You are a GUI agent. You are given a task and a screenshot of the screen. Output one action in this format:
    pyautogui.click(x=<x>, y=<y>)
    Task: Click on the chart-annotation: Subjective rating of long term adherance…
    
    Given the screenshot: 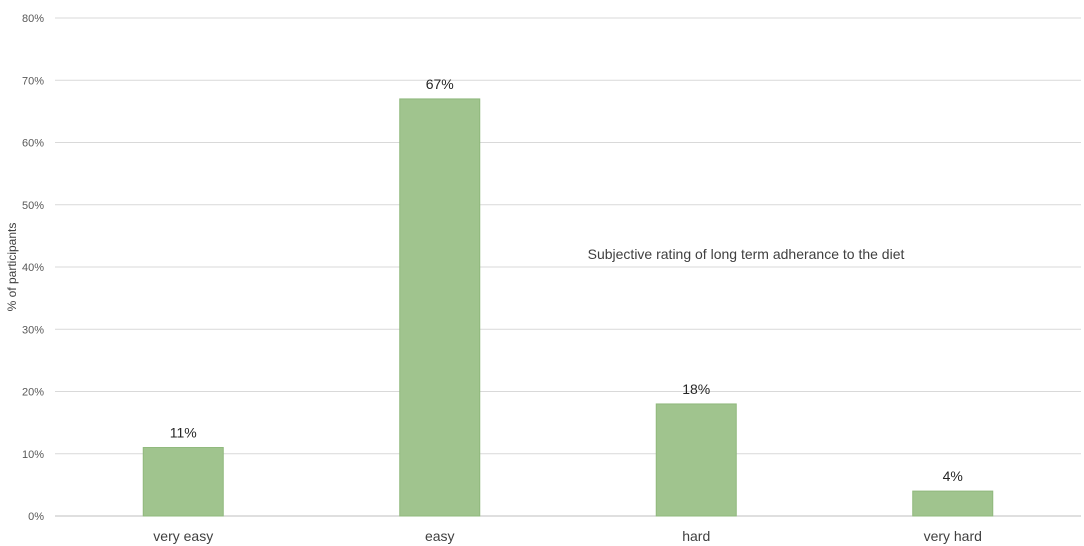 What is the action you would take?
    pyautogui.click(x=746, y=254)
    